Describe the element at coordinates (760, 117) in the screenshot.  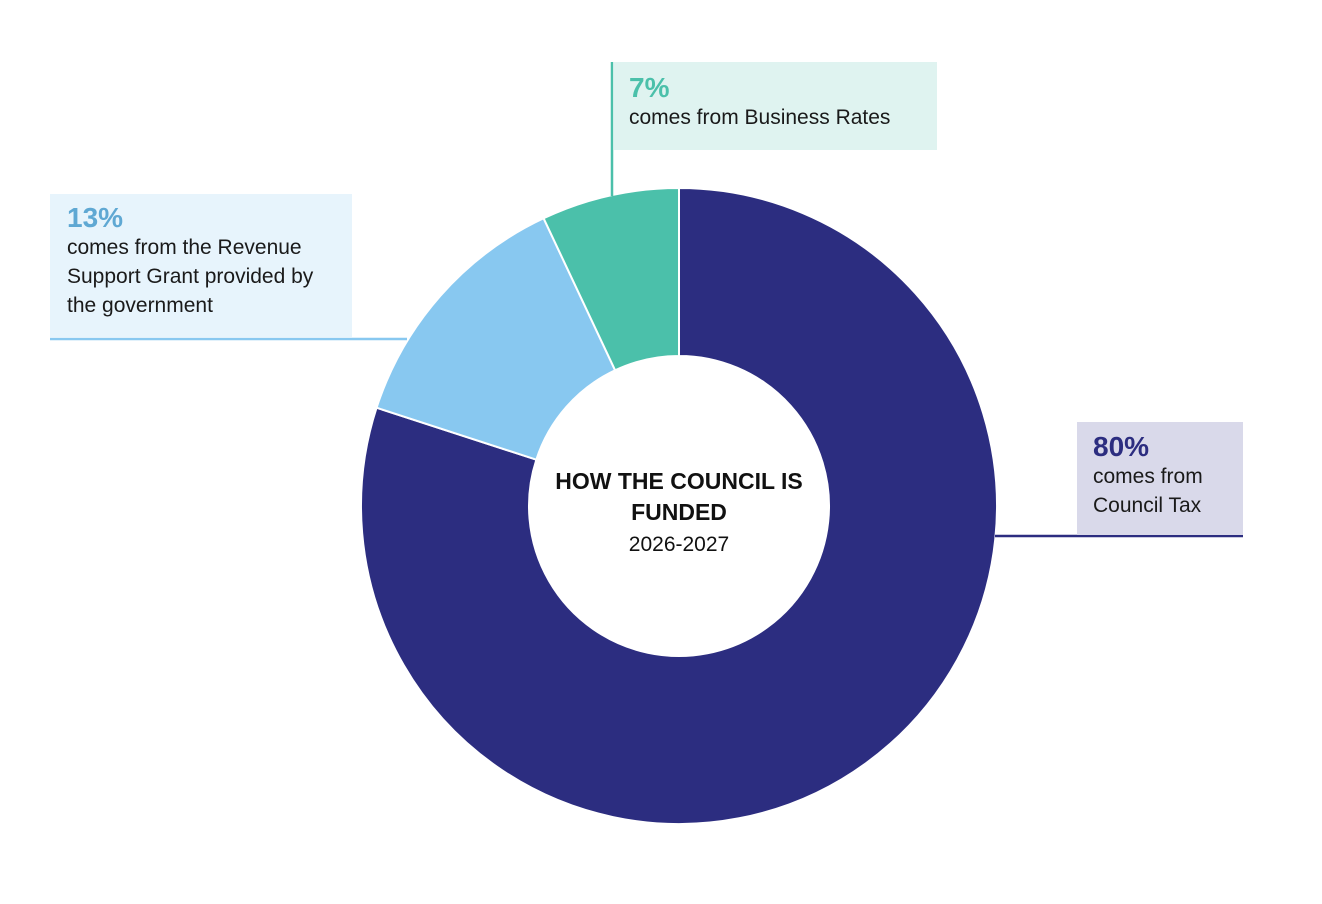
I see `slice-description-business-rates: comes from Business Rates` at that location.